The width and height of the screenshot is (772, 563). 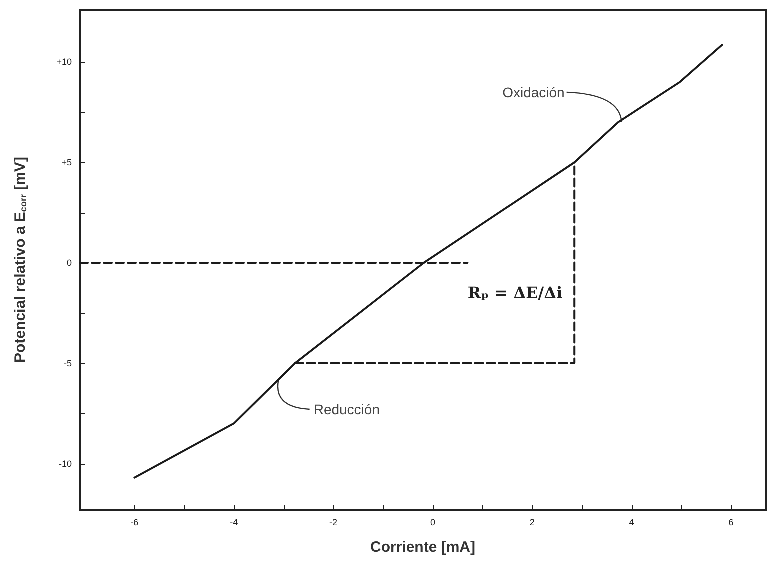 I want to click on y-tick-label: +10, so click(x=64, y=62).